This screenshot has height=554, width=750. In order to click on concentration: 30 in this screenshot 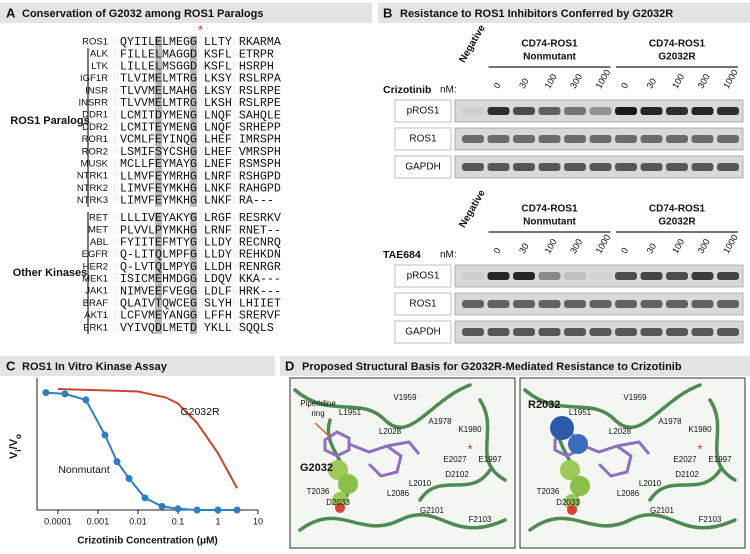, I will do `click(652, 249)`.